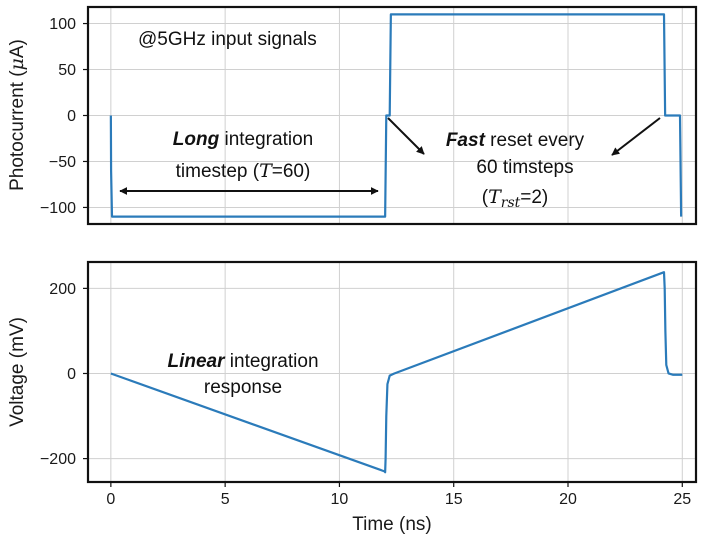 This screenshot has height=539, width=705. What do you see at coordinates (406, 136) in the screenshot?
I see `reset-arrow-left` at bounding box center [406, 136].